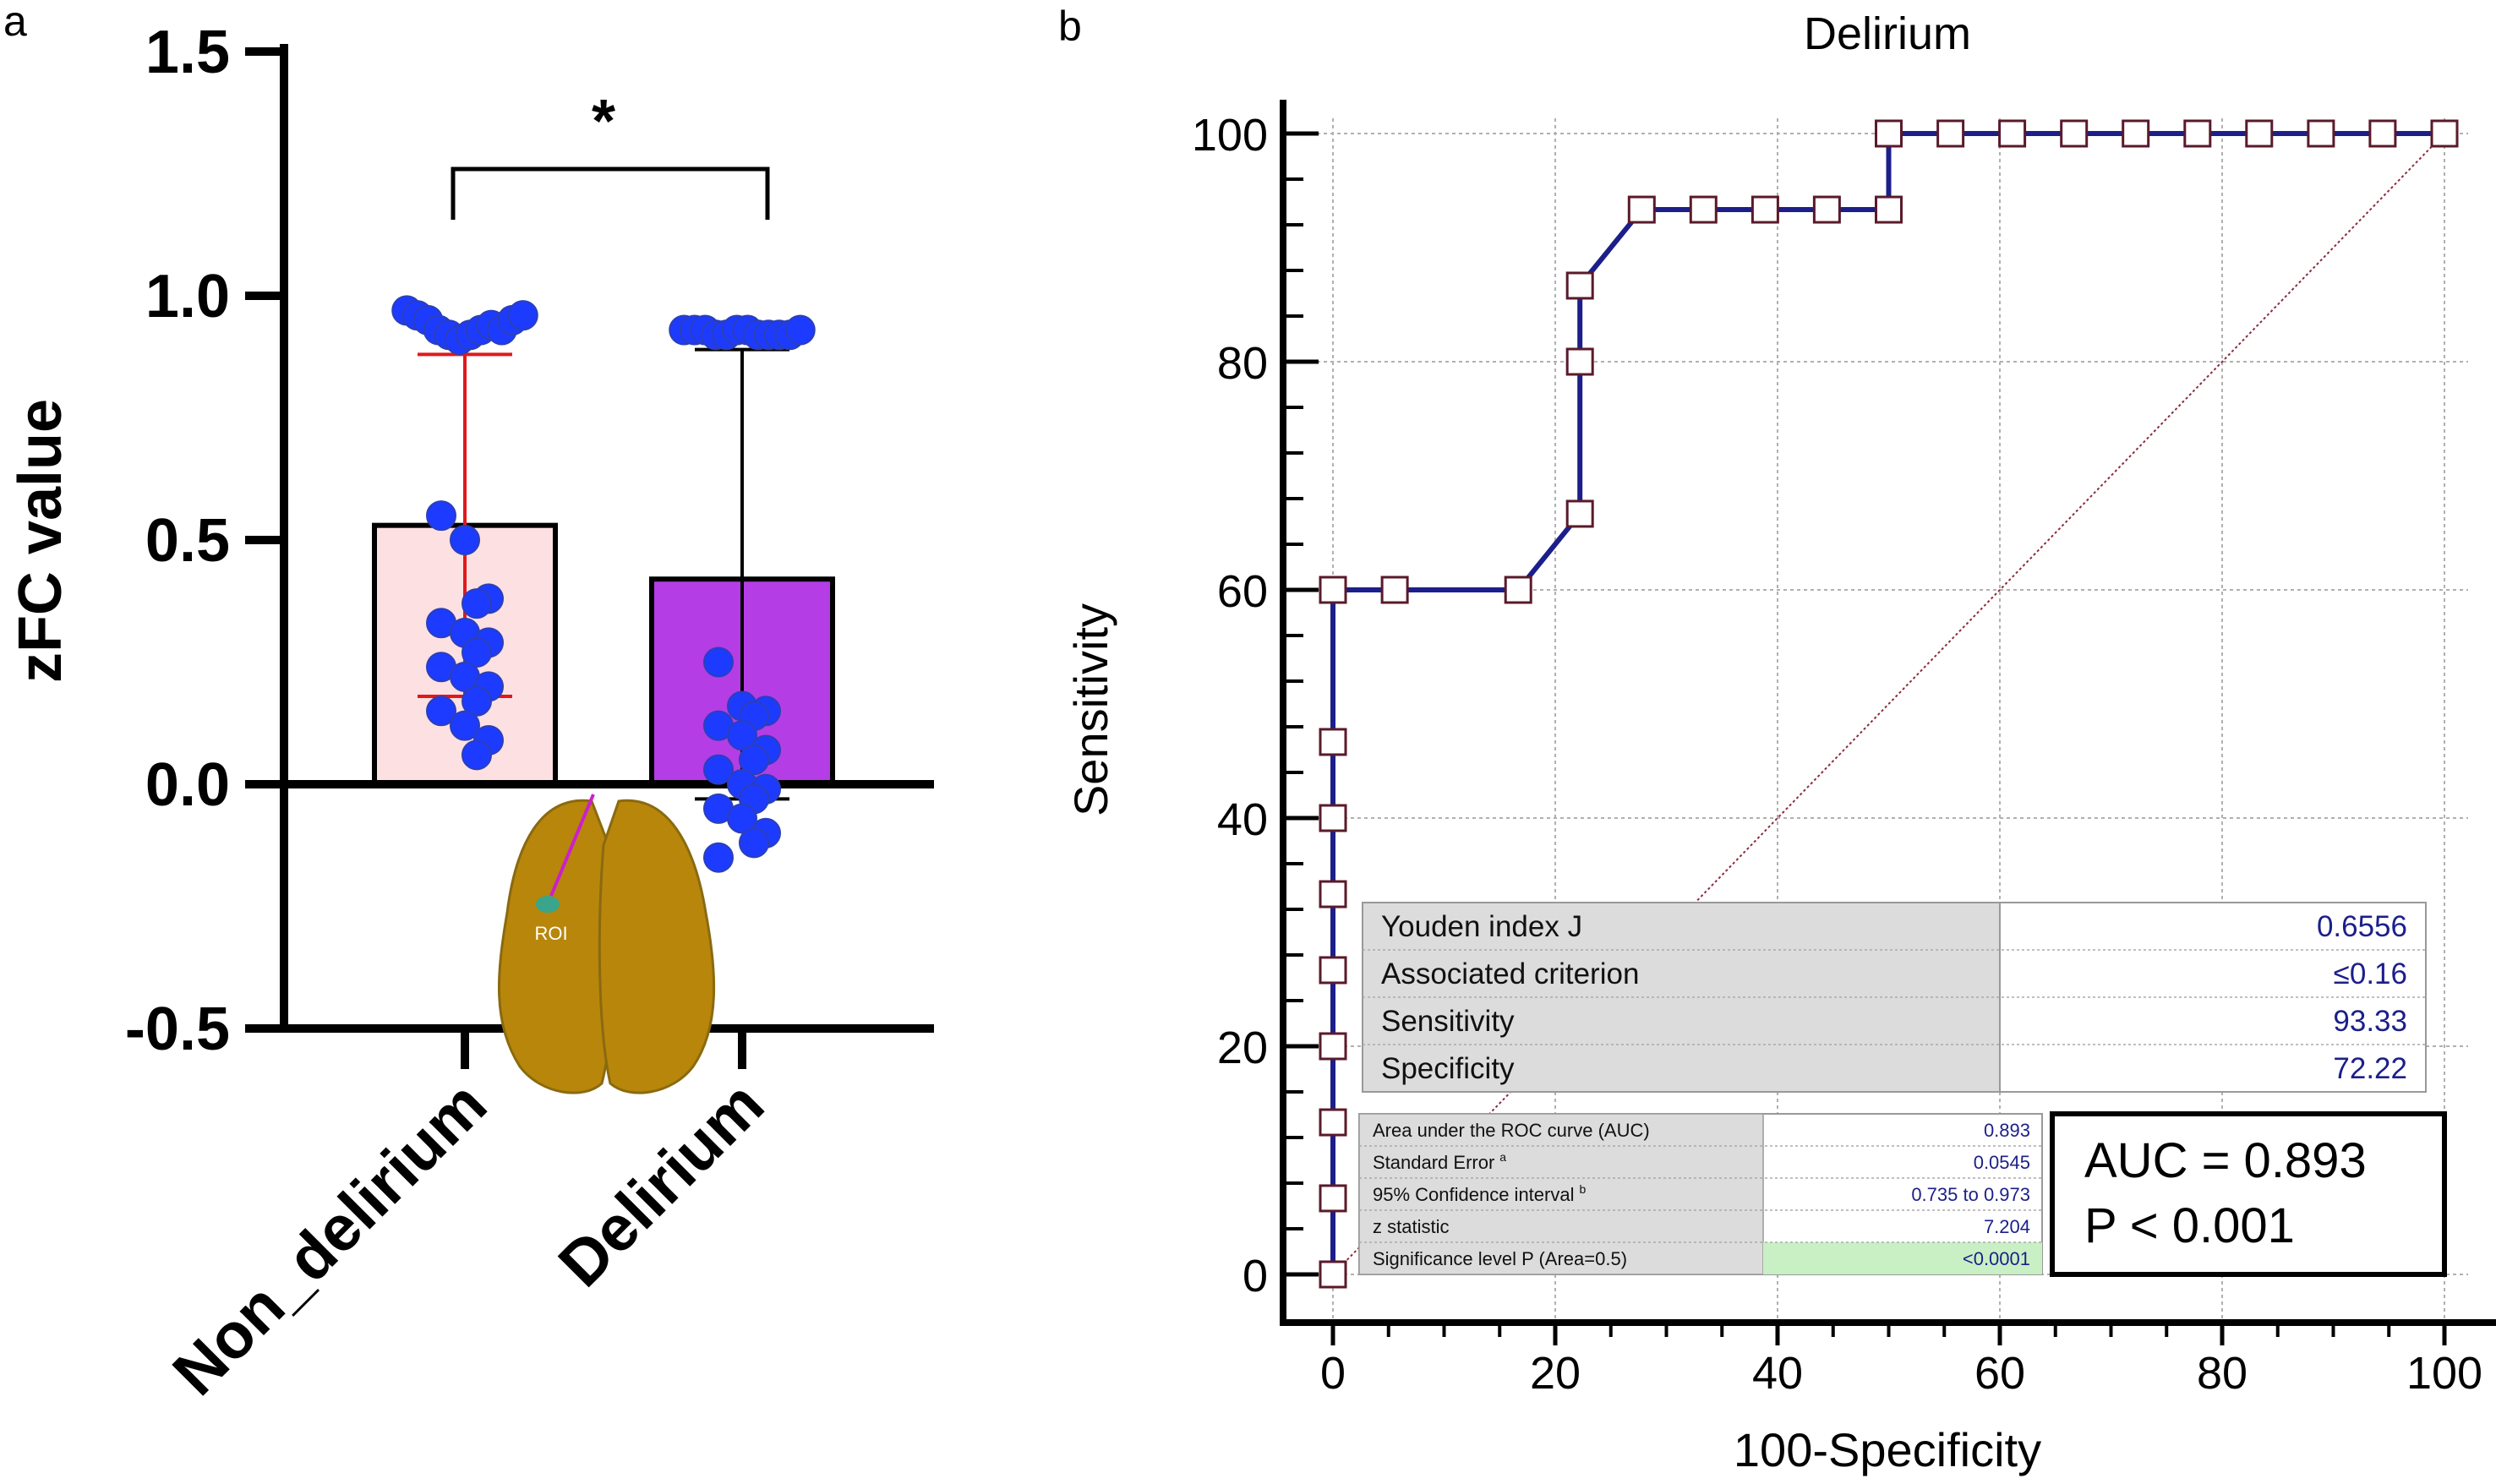 Image resolution: width=2496 pixels, height=1484 pixels. I want to click on auc-label-superscript: b, so click(1582, 1189).